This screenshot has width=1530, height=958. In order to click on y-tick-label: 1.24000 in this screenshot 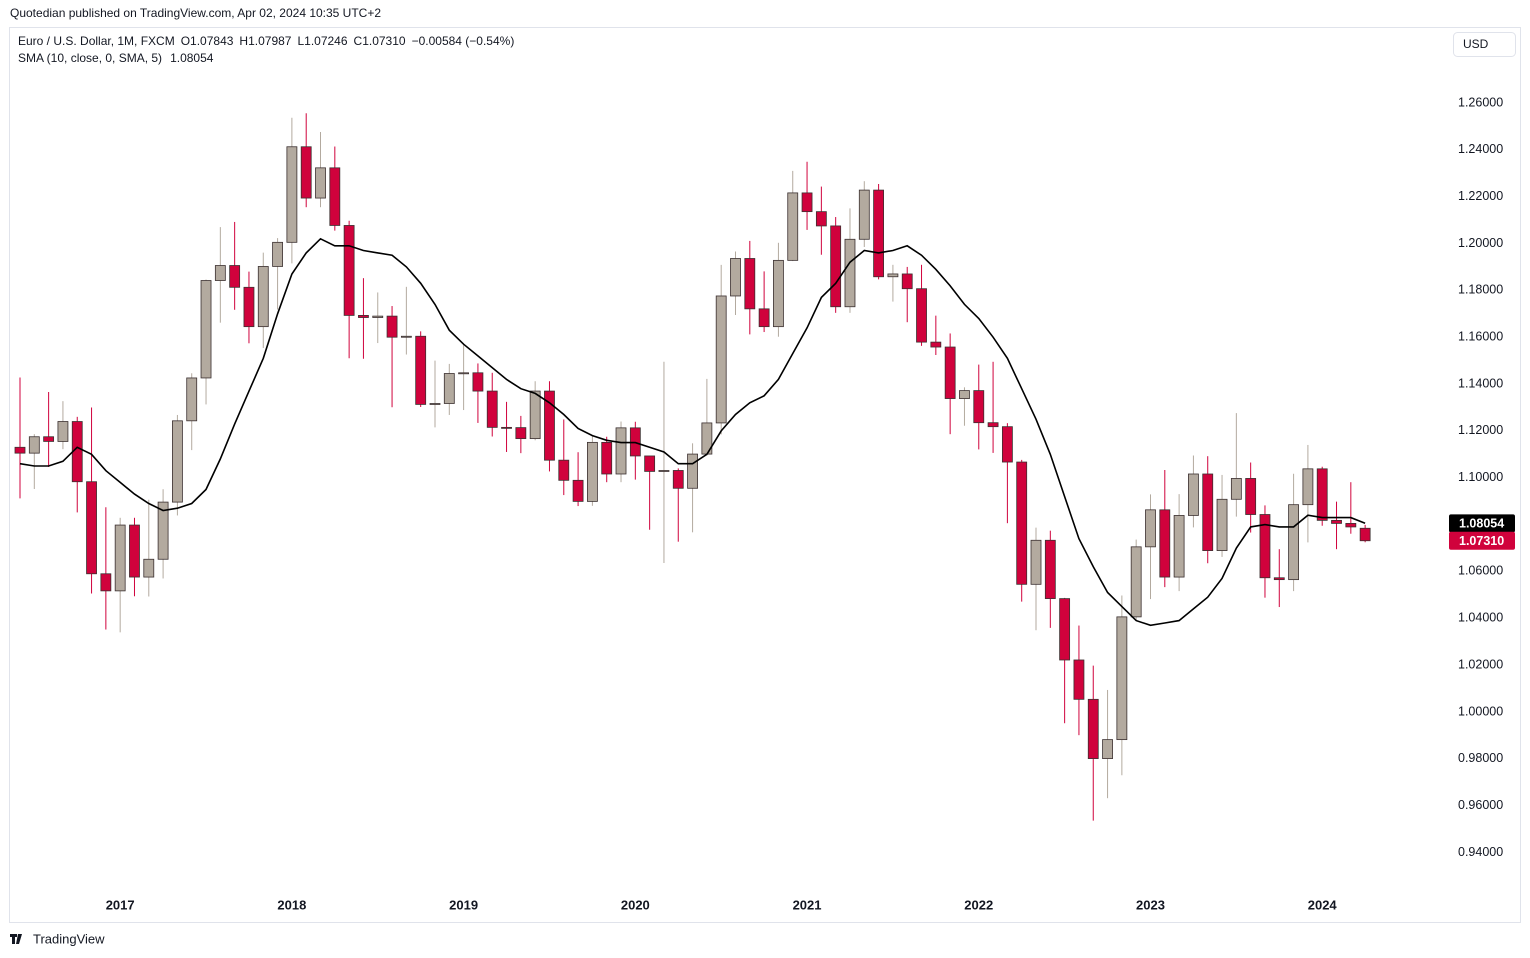, I will do `click(1480, 149)`.